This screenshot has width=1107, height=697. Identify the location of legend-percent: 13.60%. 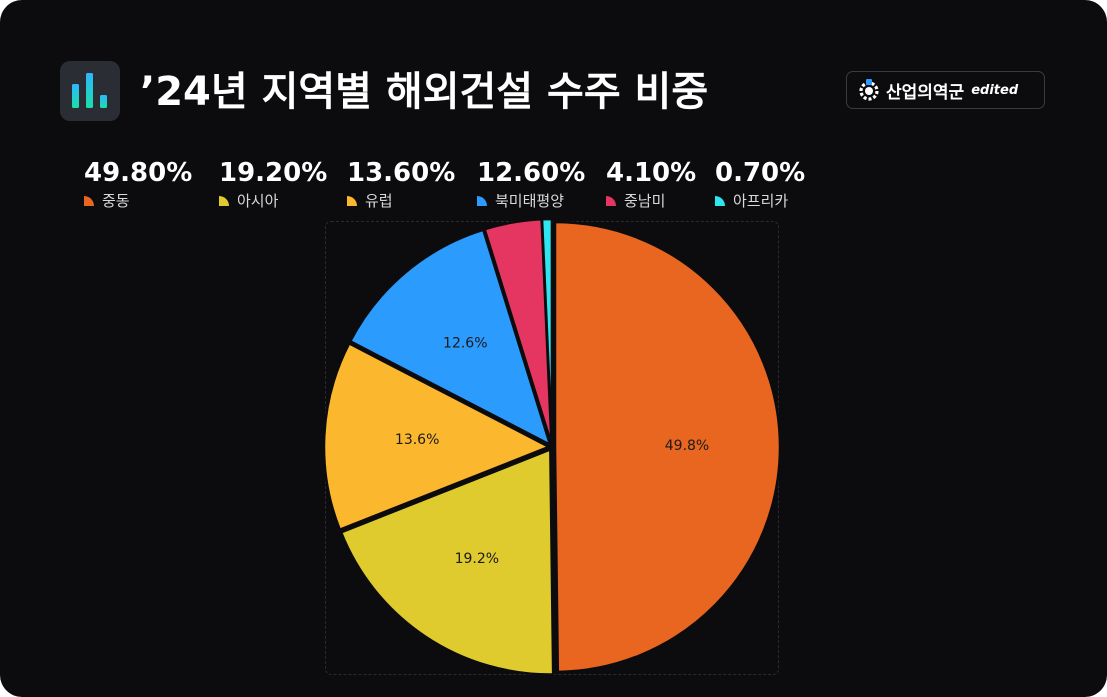
(401, 173).